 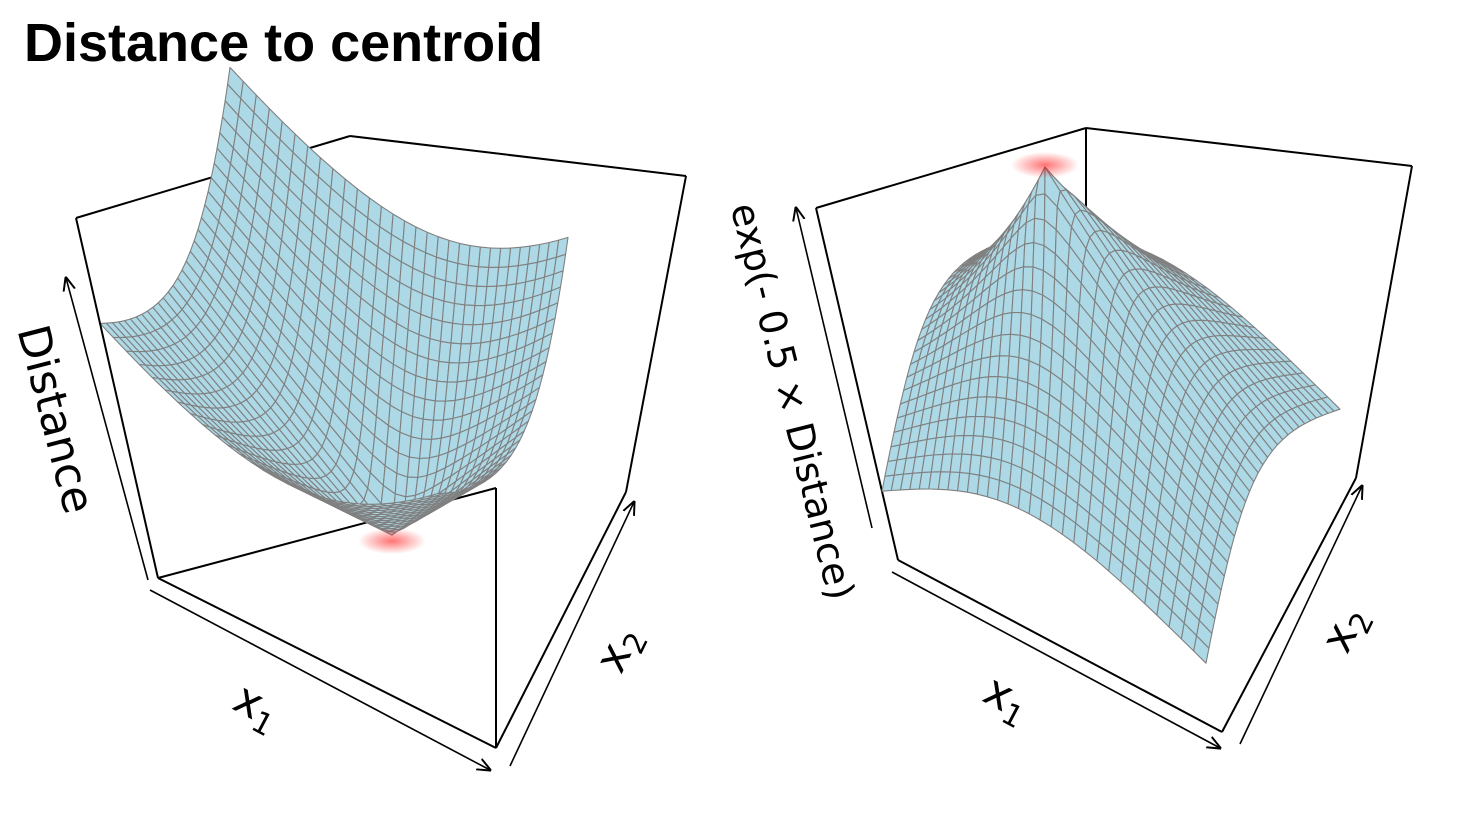 What do you see at coordinates (56, 419) in the screenshot?
I see `z-axis-label: Distance` at bounding box center [56, 419].